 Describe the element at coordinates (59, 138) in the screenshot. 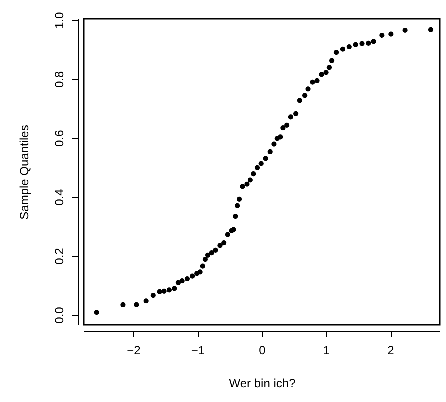

I see `y-tick-label: 0.6` at that location.